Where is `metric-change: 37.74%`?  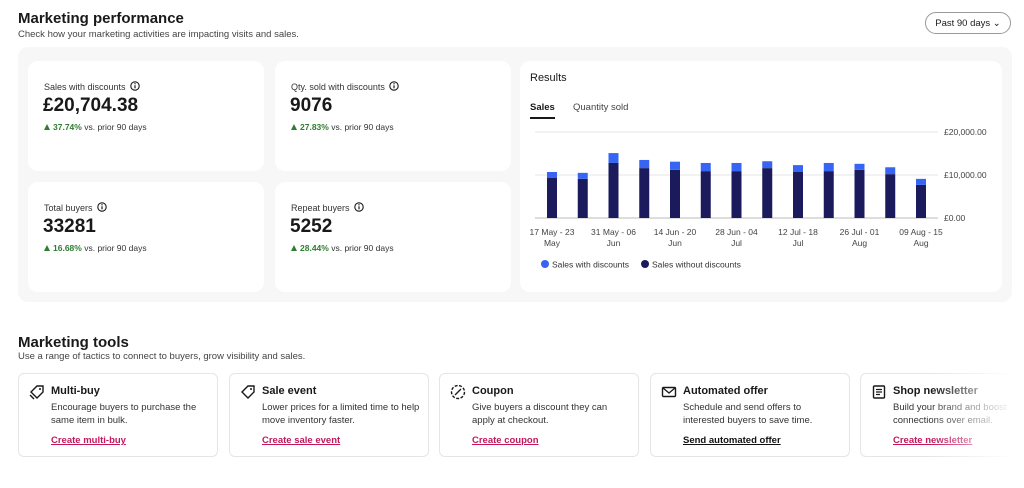
metric-change: 37.74% is located at coordinates (67, 127).